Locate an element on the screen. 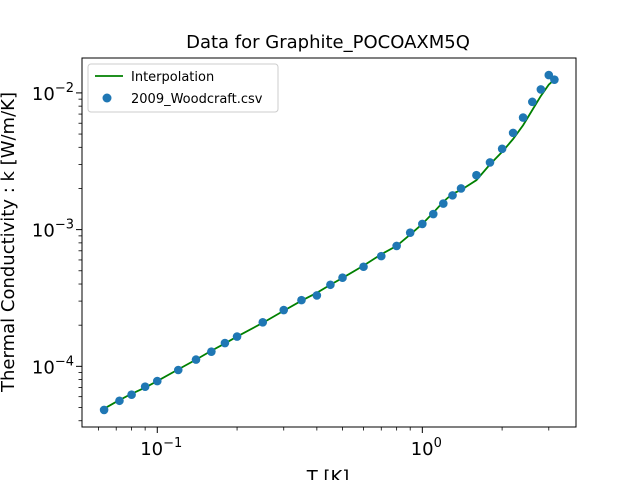 This screenshot has height=480, width=640. y-tick-label: 10⁻⁴ is located at coordinates (53, 366).